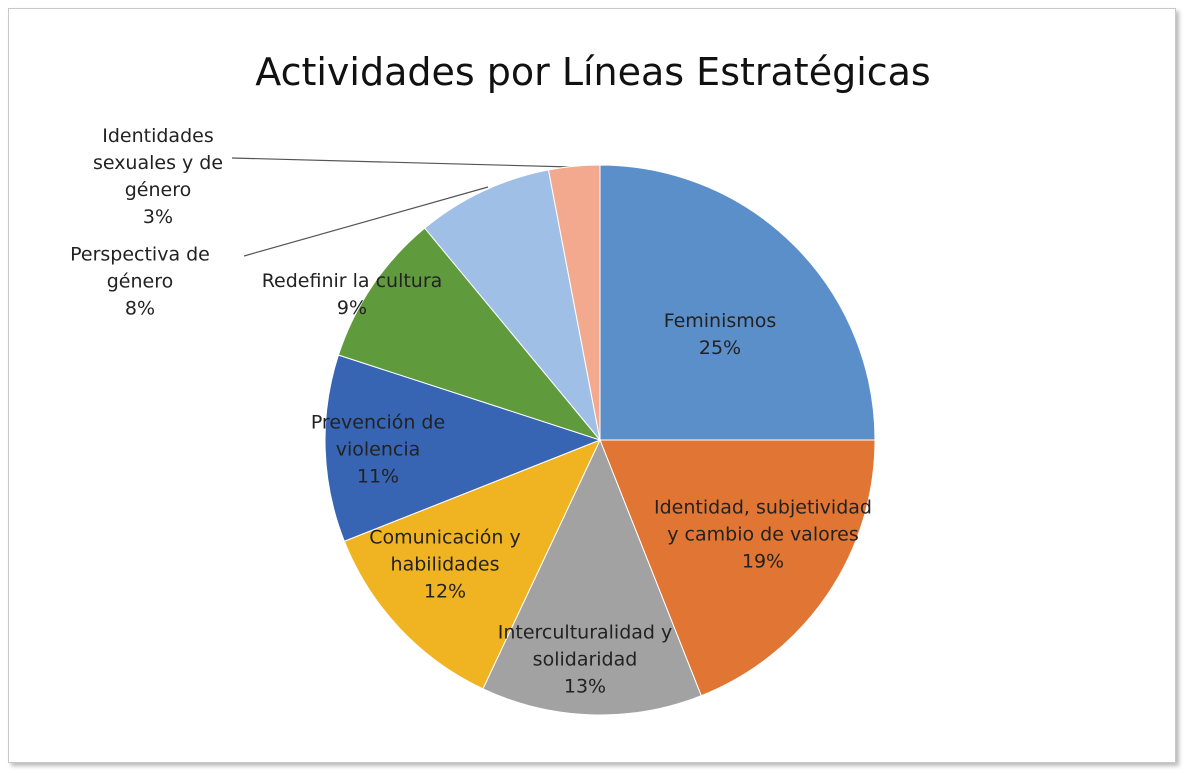  I want to click on slice-label: Perspectiva de género 8%, so click(140, 282).